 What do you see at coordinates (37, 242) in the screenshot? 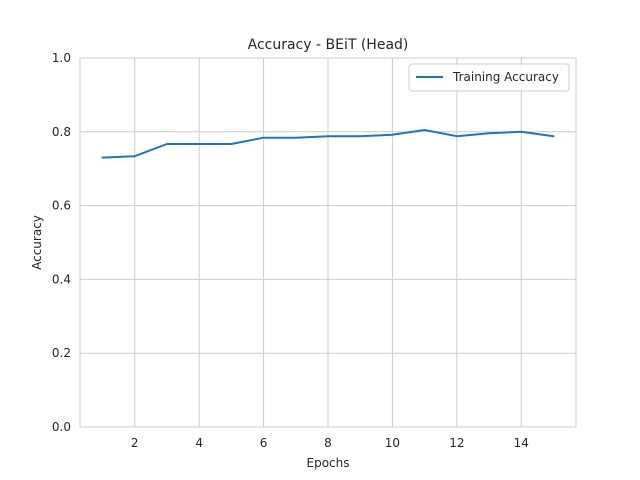
I see `y-axis-label: Accuracy` at bounding box center [37, 242].